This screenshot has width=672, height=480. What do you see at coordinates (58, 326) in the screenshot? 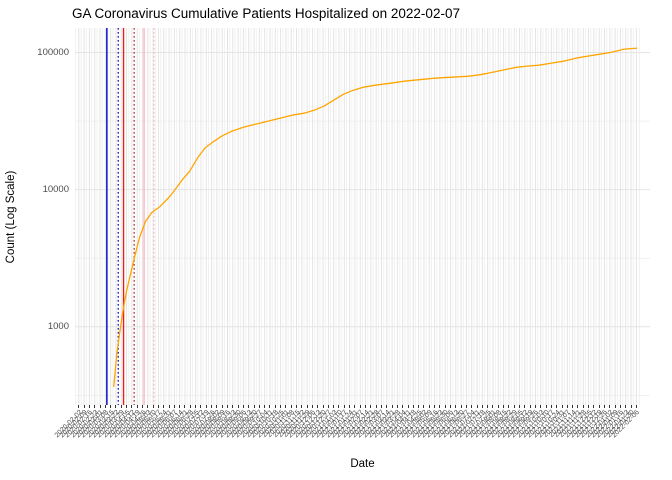
I see `y-tick-label-1000: 1000` at bounding box center [58, 326].